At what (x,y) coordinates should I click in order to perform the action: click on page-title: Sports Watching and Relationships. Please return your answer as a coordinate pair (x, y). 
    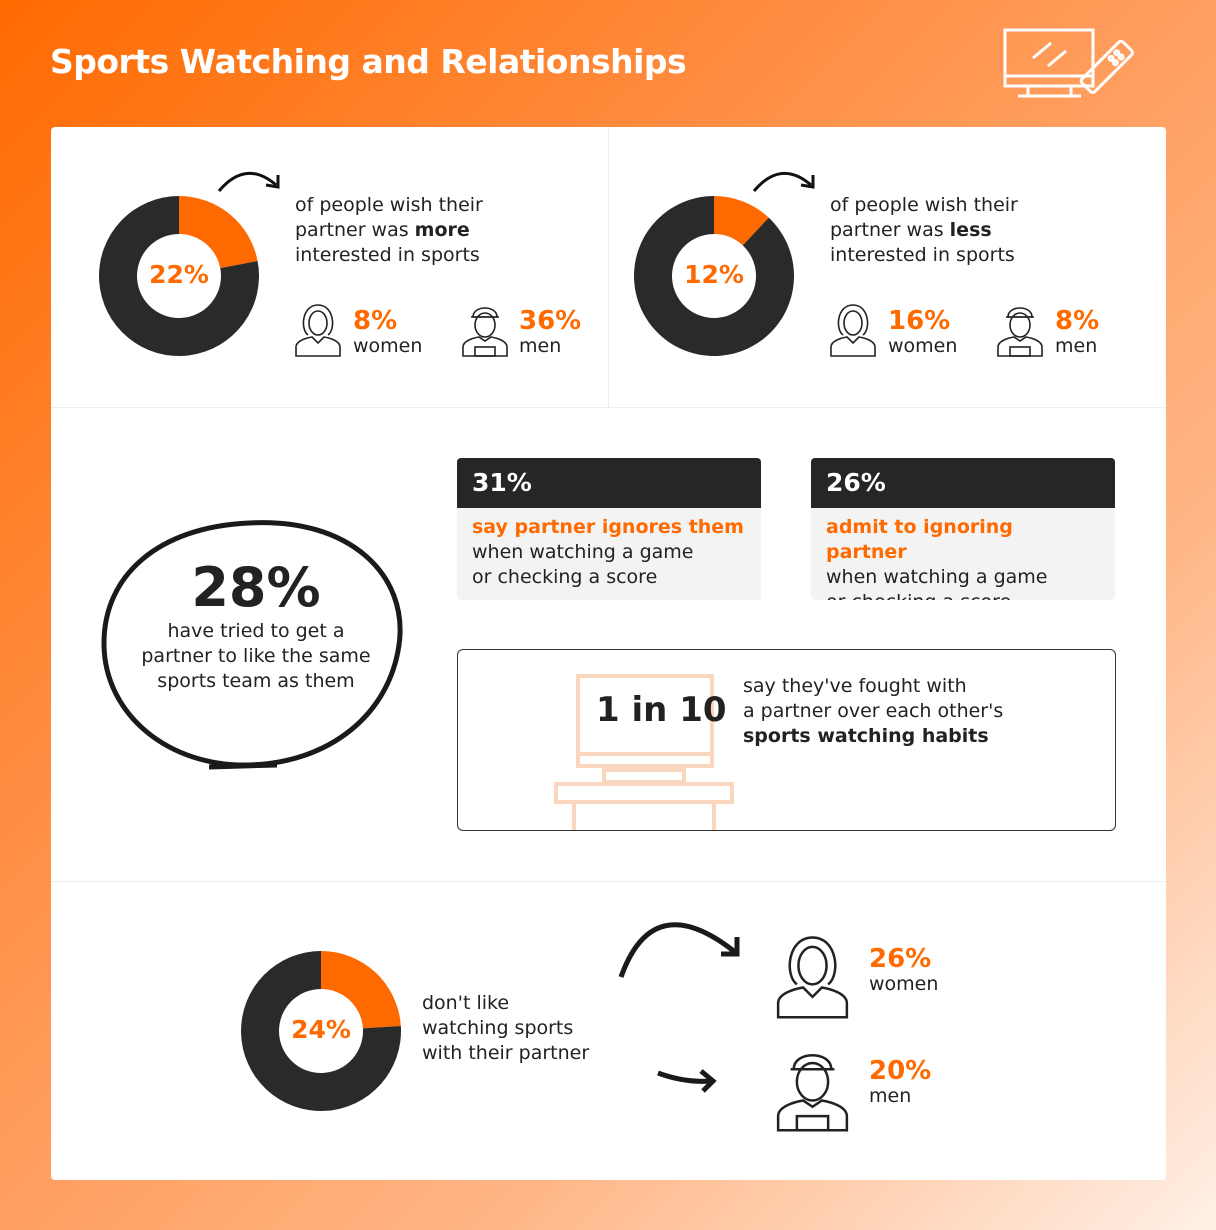
    Looking at the image, I should click on (368, 61).